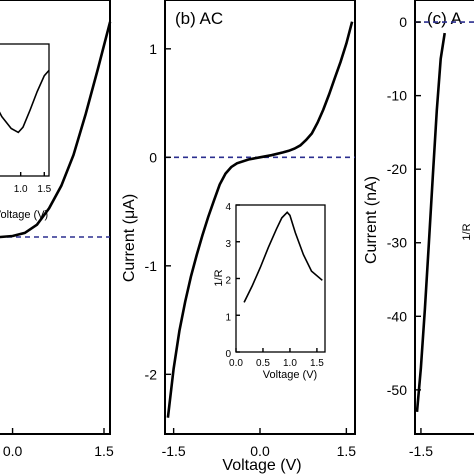  What do you see at coordinates (317, 363) in the screenshot?
I see `panel-b-inset-x-tick-label: 1.5` at bounding box center [317, 363].